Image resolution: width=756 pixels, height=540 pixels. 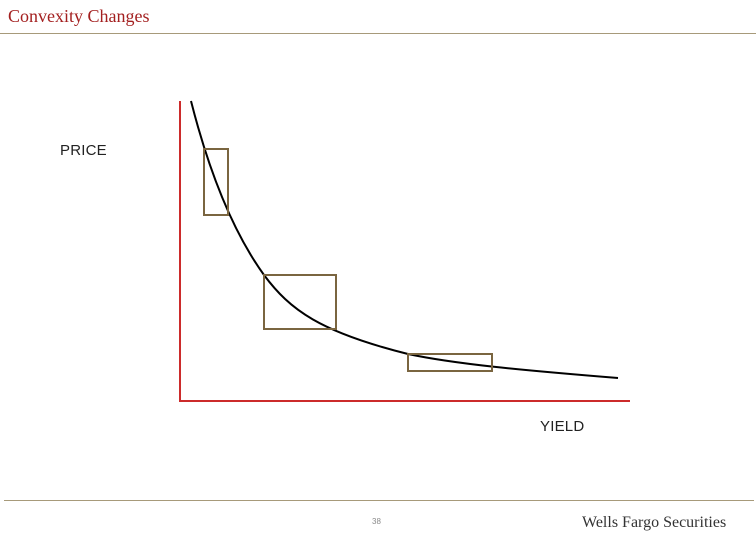 I want to click on title-divider, so click(x=378, y=33).